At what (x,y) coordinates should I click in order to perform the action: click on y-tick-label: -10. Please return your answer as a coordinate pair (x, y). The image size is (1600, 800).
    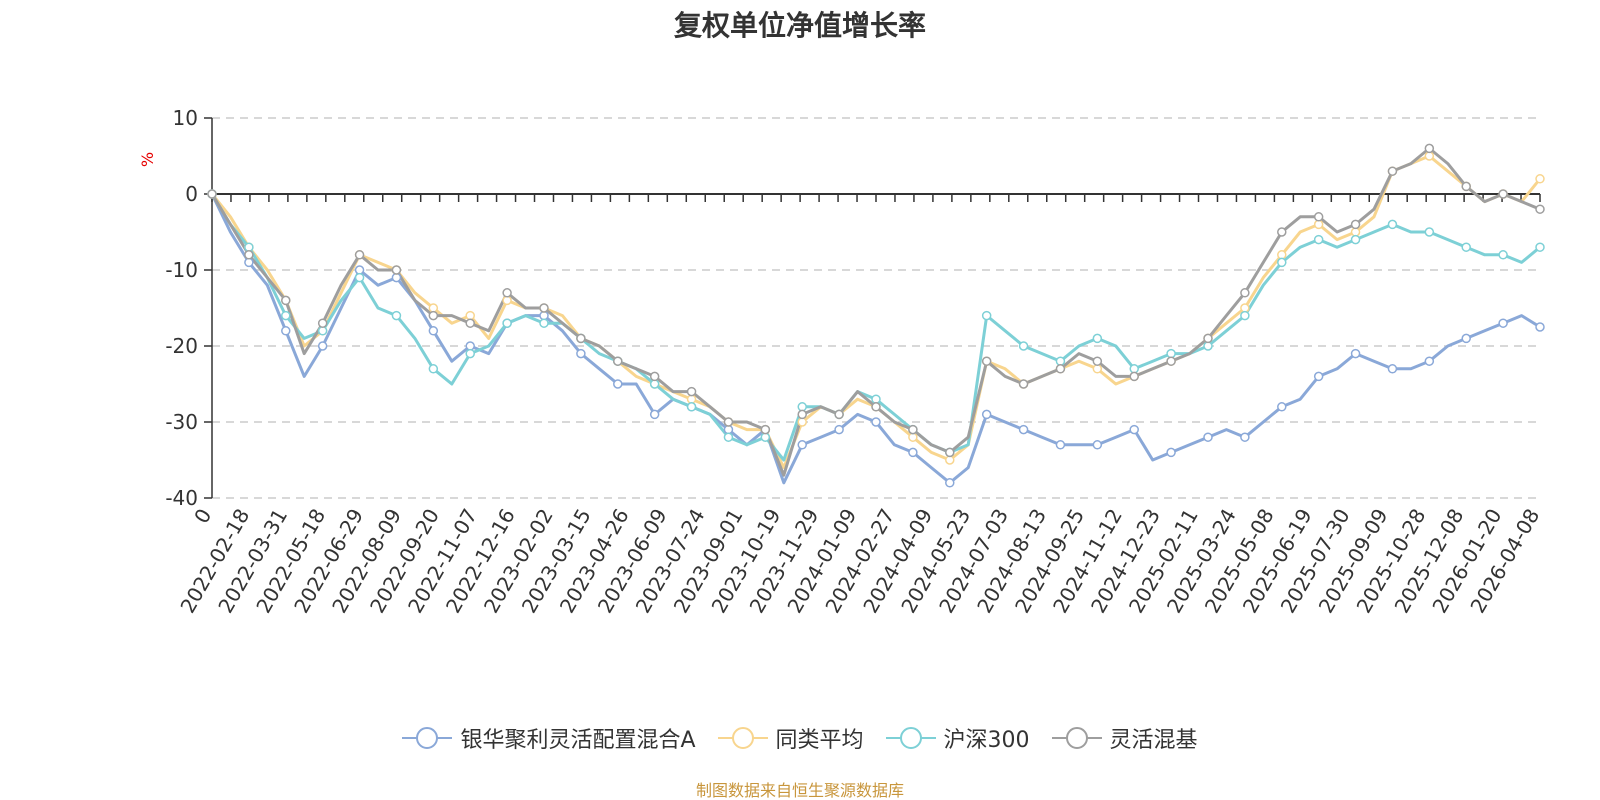
    Looking at the image, I should click on (181, 270).